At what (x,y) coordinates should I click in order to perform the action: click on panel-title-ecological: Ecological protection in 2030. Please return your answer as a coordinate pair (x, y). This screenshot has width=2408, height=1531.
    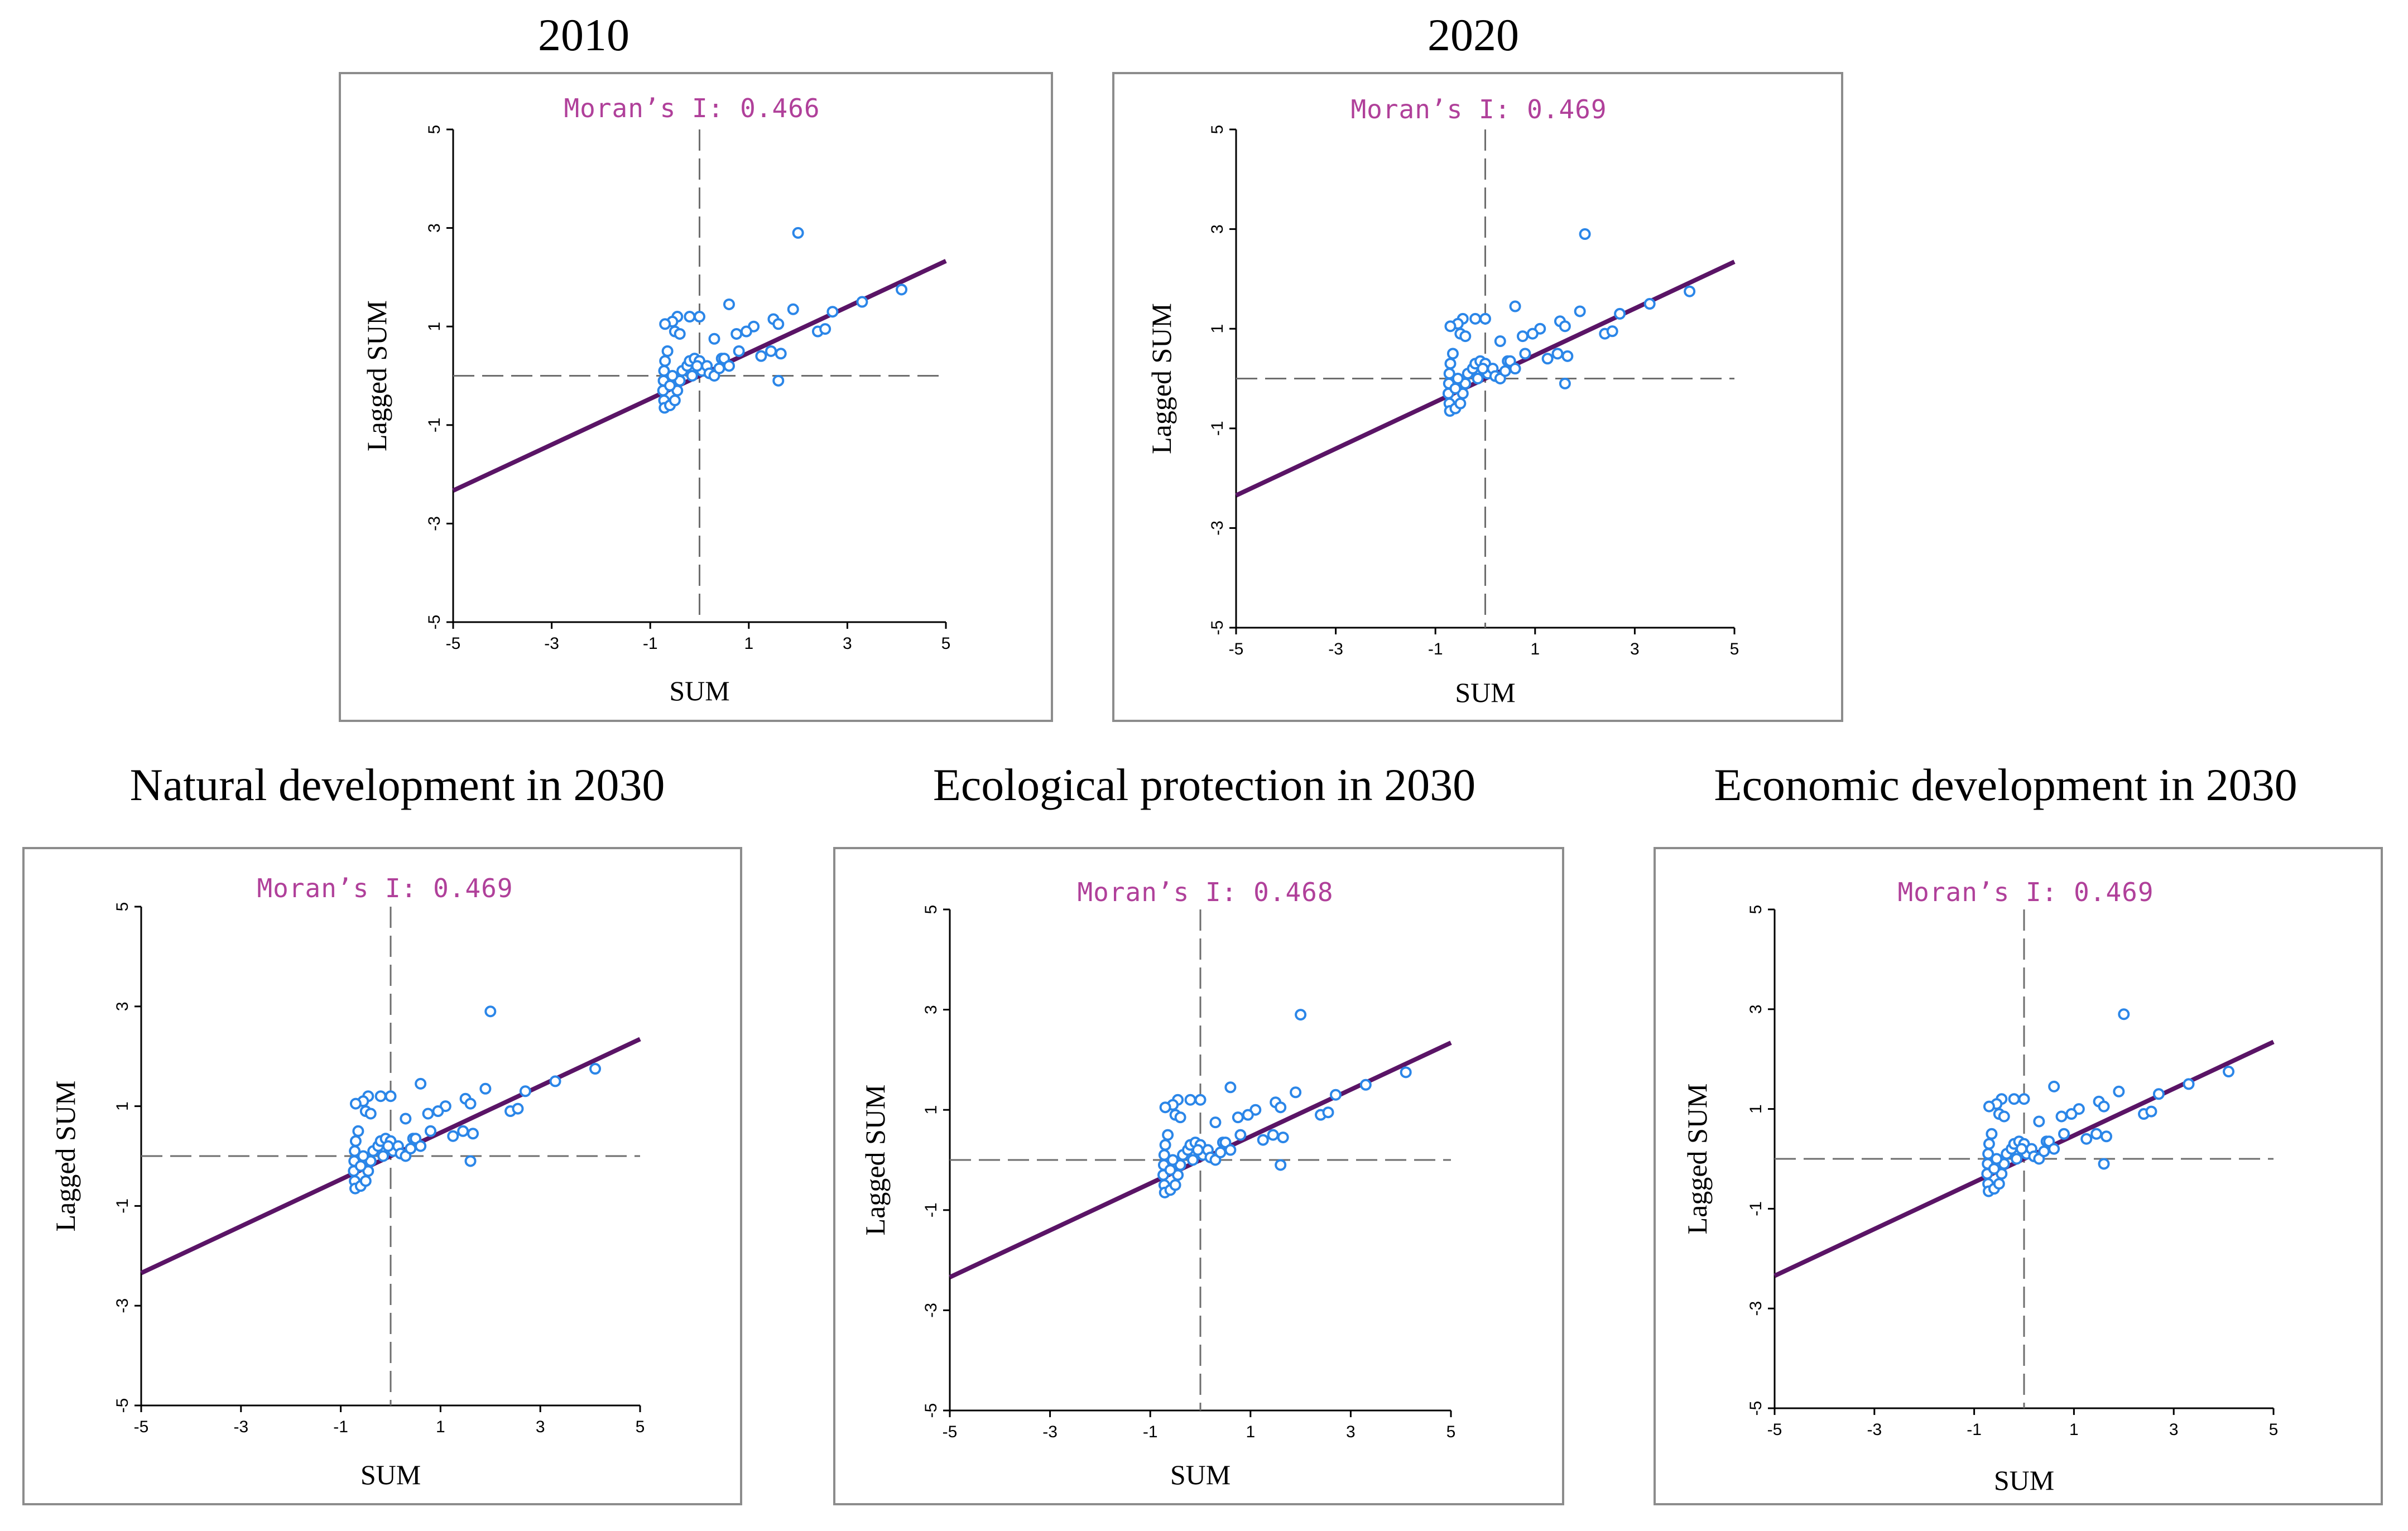
    Looking at the image, I should click on (1204, 784).